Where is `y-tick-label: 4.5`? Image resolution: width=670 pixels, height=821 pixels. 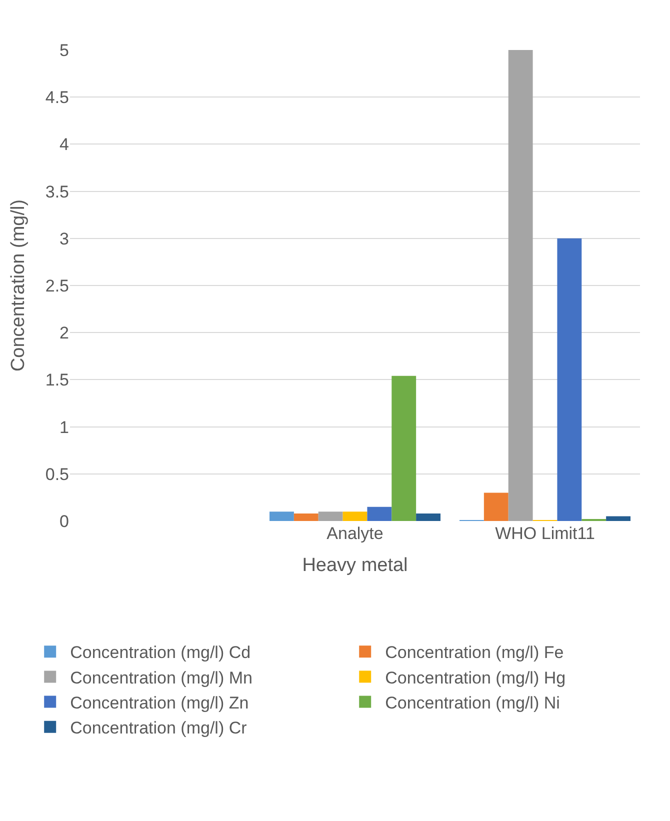 y-tick-label: 4.5 is located at coordinates (57, 98).